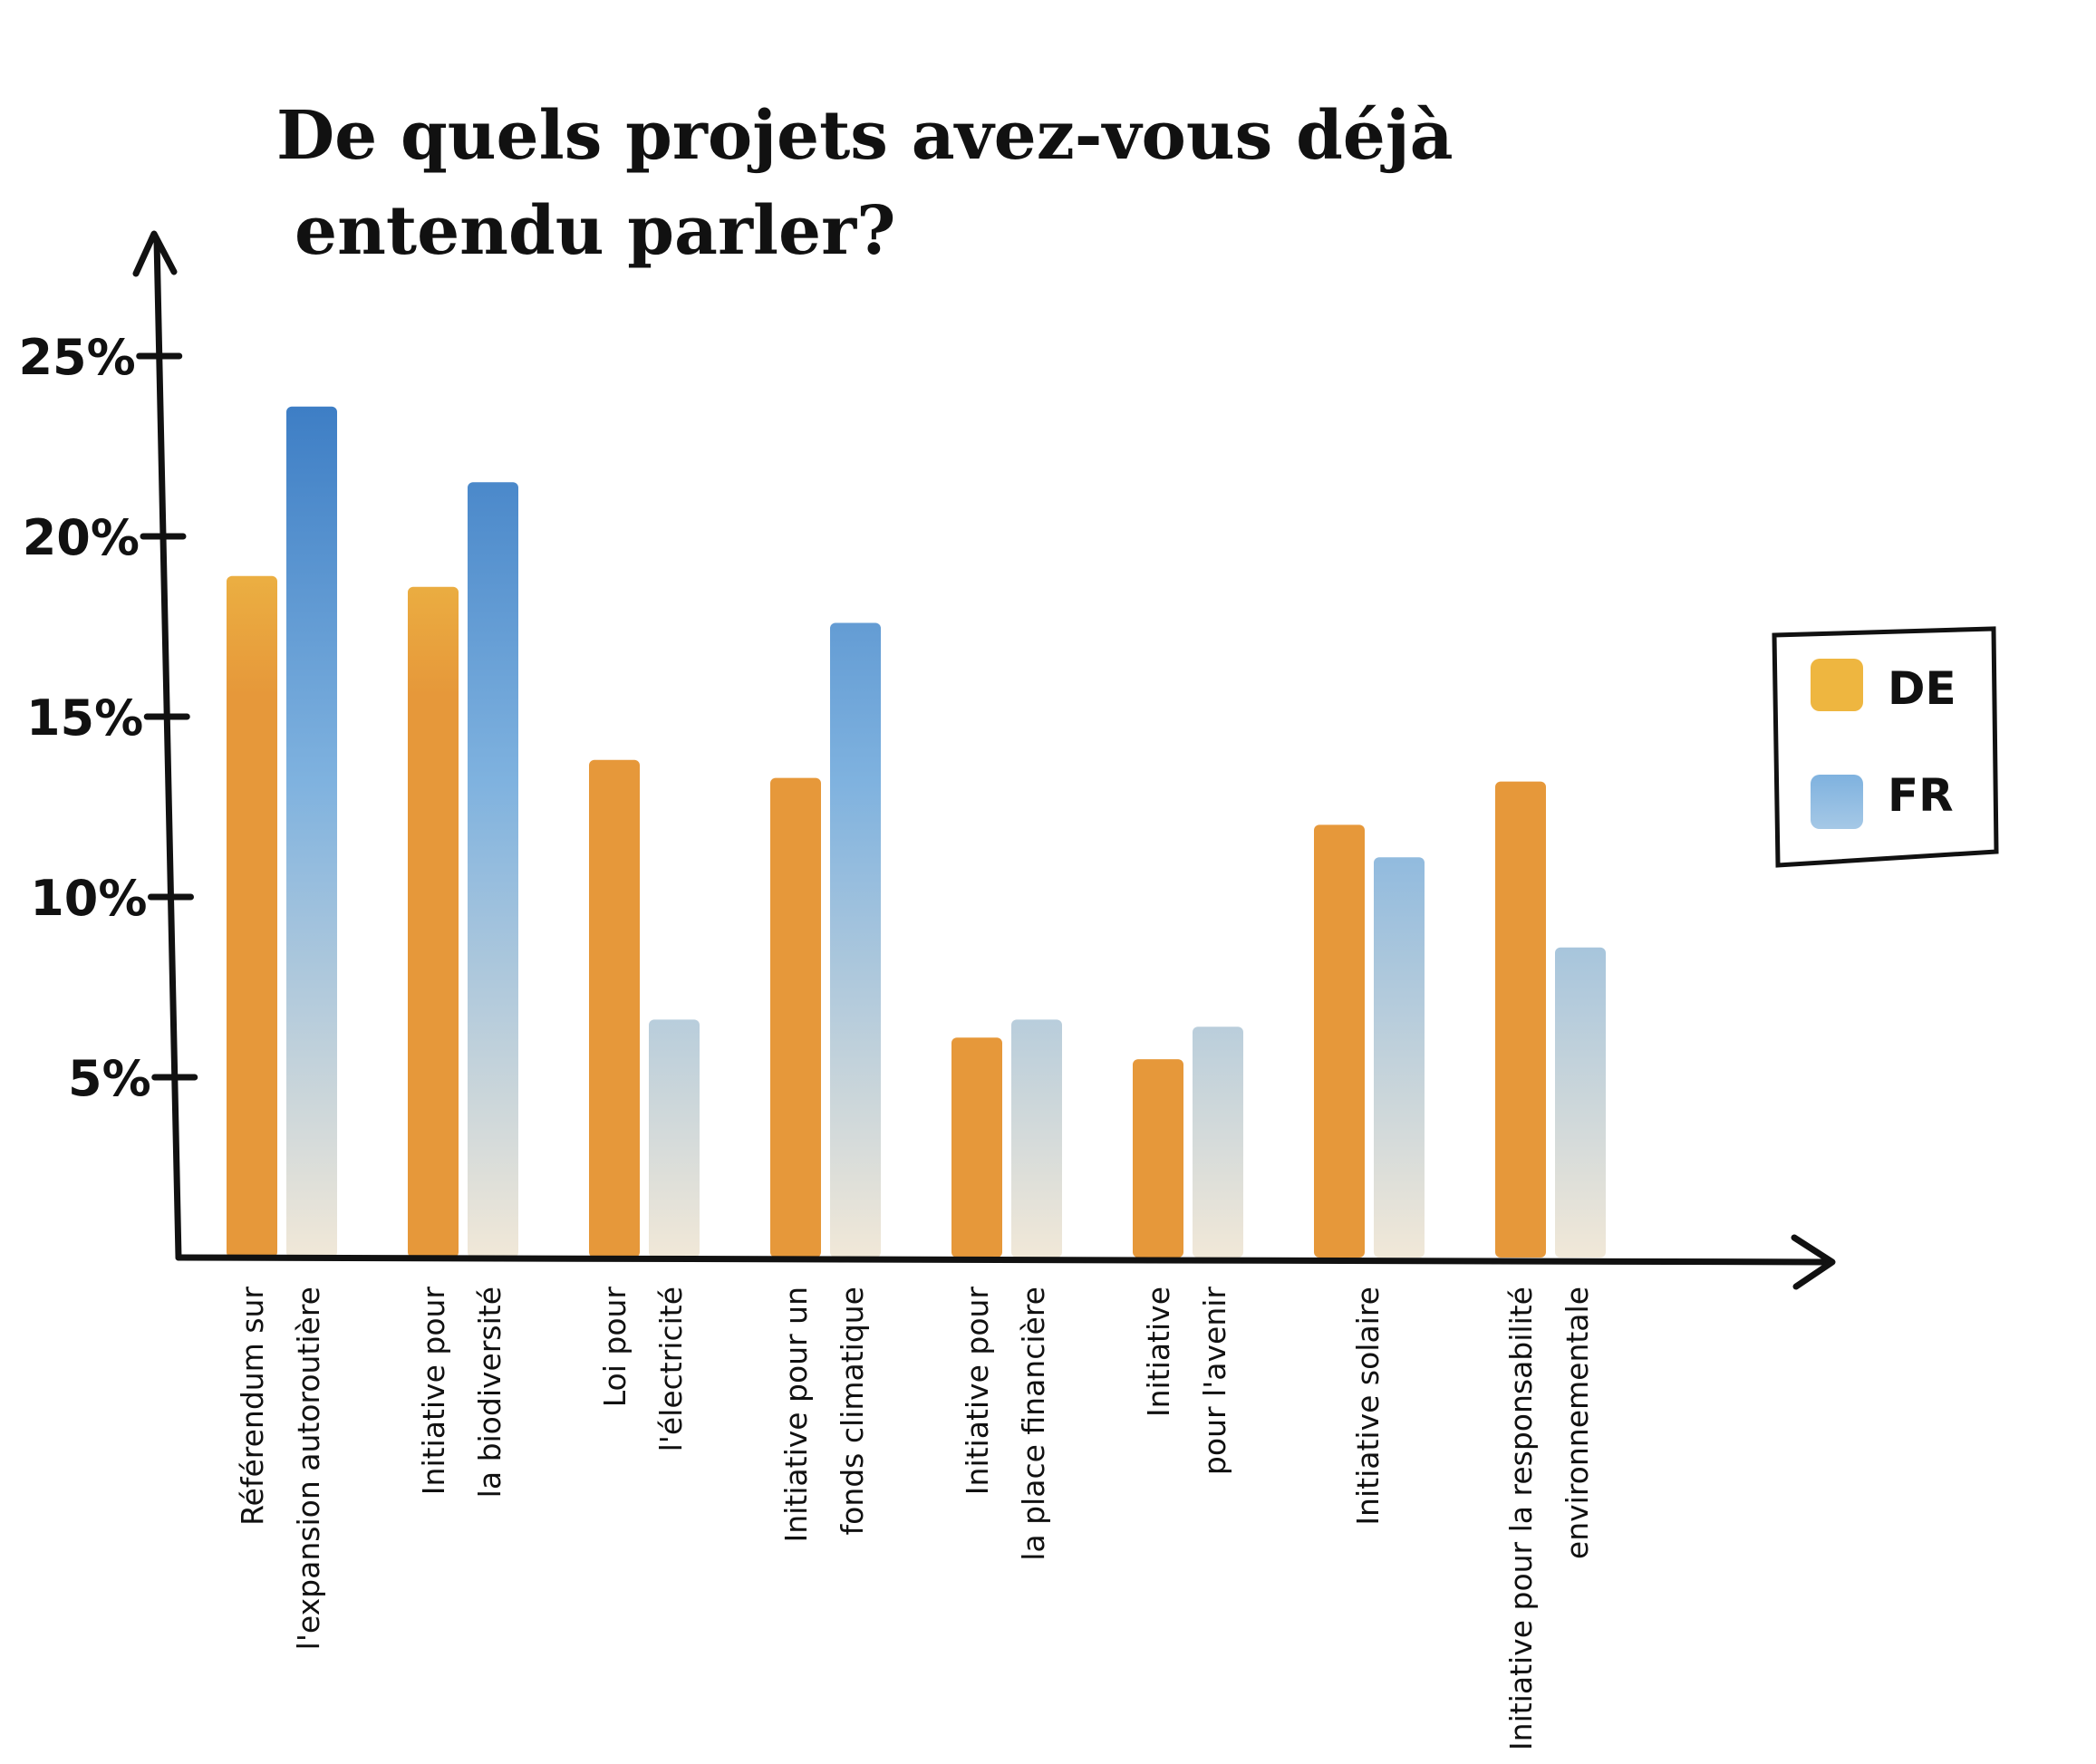 The image size is (2096, 1764). Describe the element at coordinates (433, 1391) in the screenshot. I see `category-label-2-line-1: Initiative pour` at that location.